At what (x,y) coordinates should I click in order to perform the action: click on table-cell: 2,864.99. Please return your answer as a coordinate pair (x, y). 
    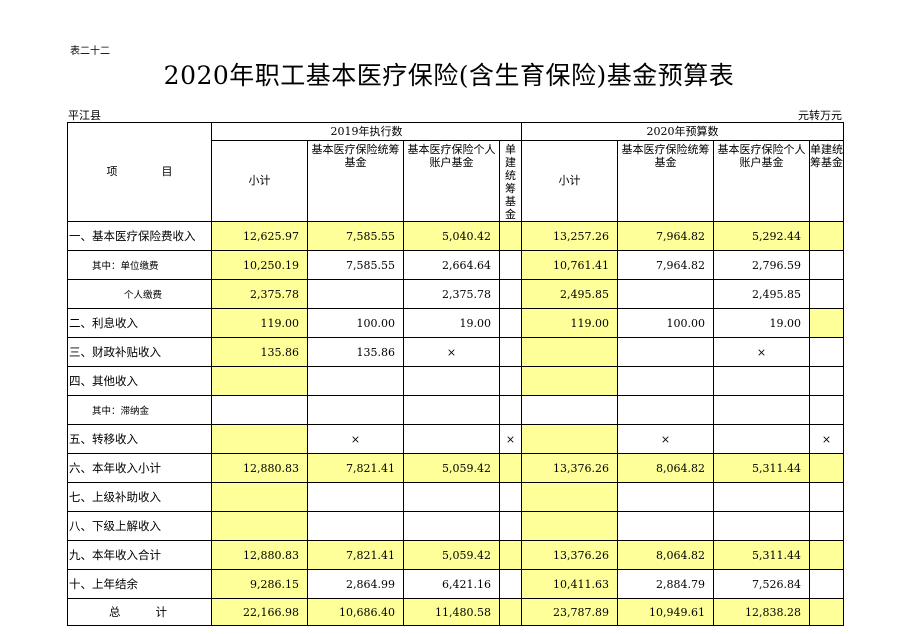
    Looking at the image, I should click on (355, 584).